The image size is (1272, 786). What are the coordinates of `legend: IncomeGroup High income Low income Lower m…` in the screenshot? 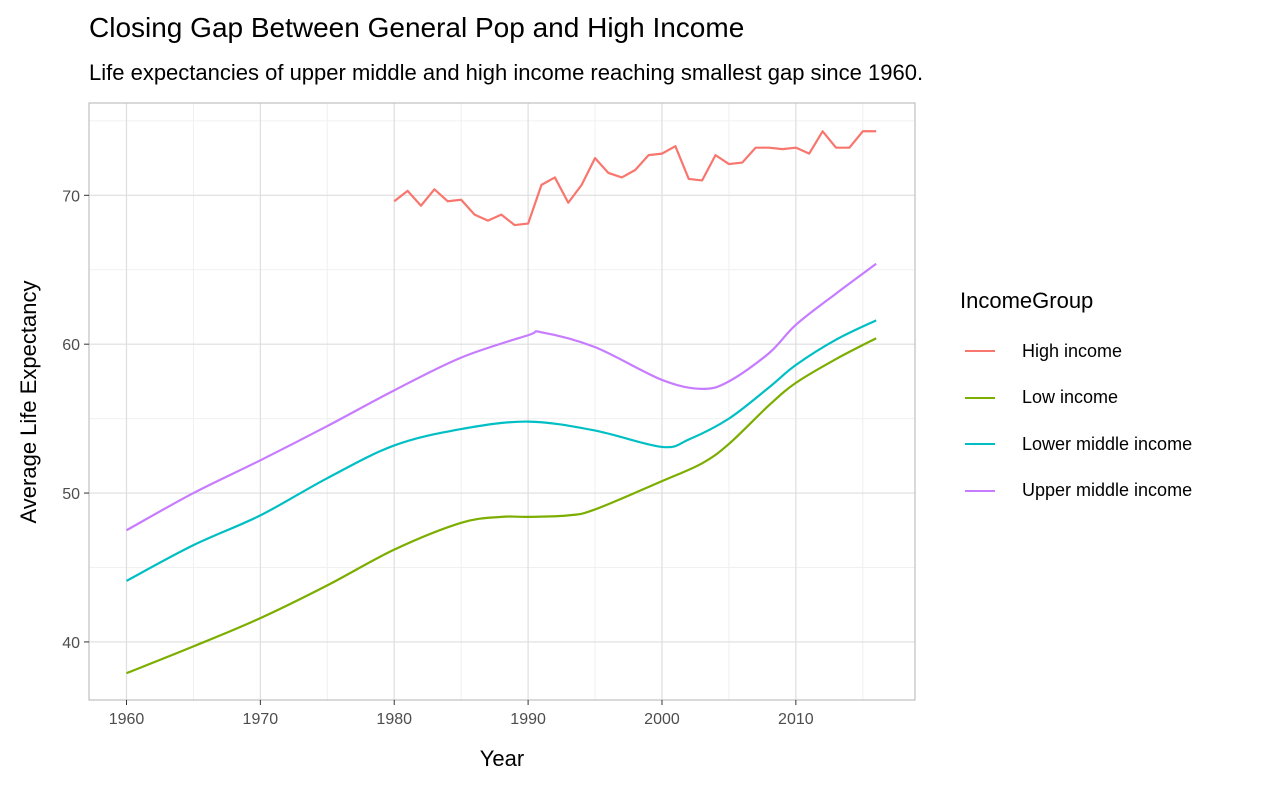 It's located at (1076, 401).